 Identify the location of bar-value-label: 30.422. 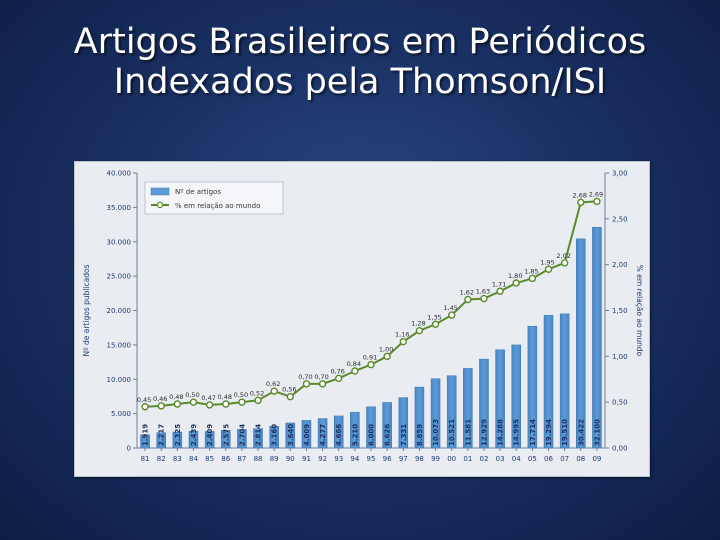
(581, 432).